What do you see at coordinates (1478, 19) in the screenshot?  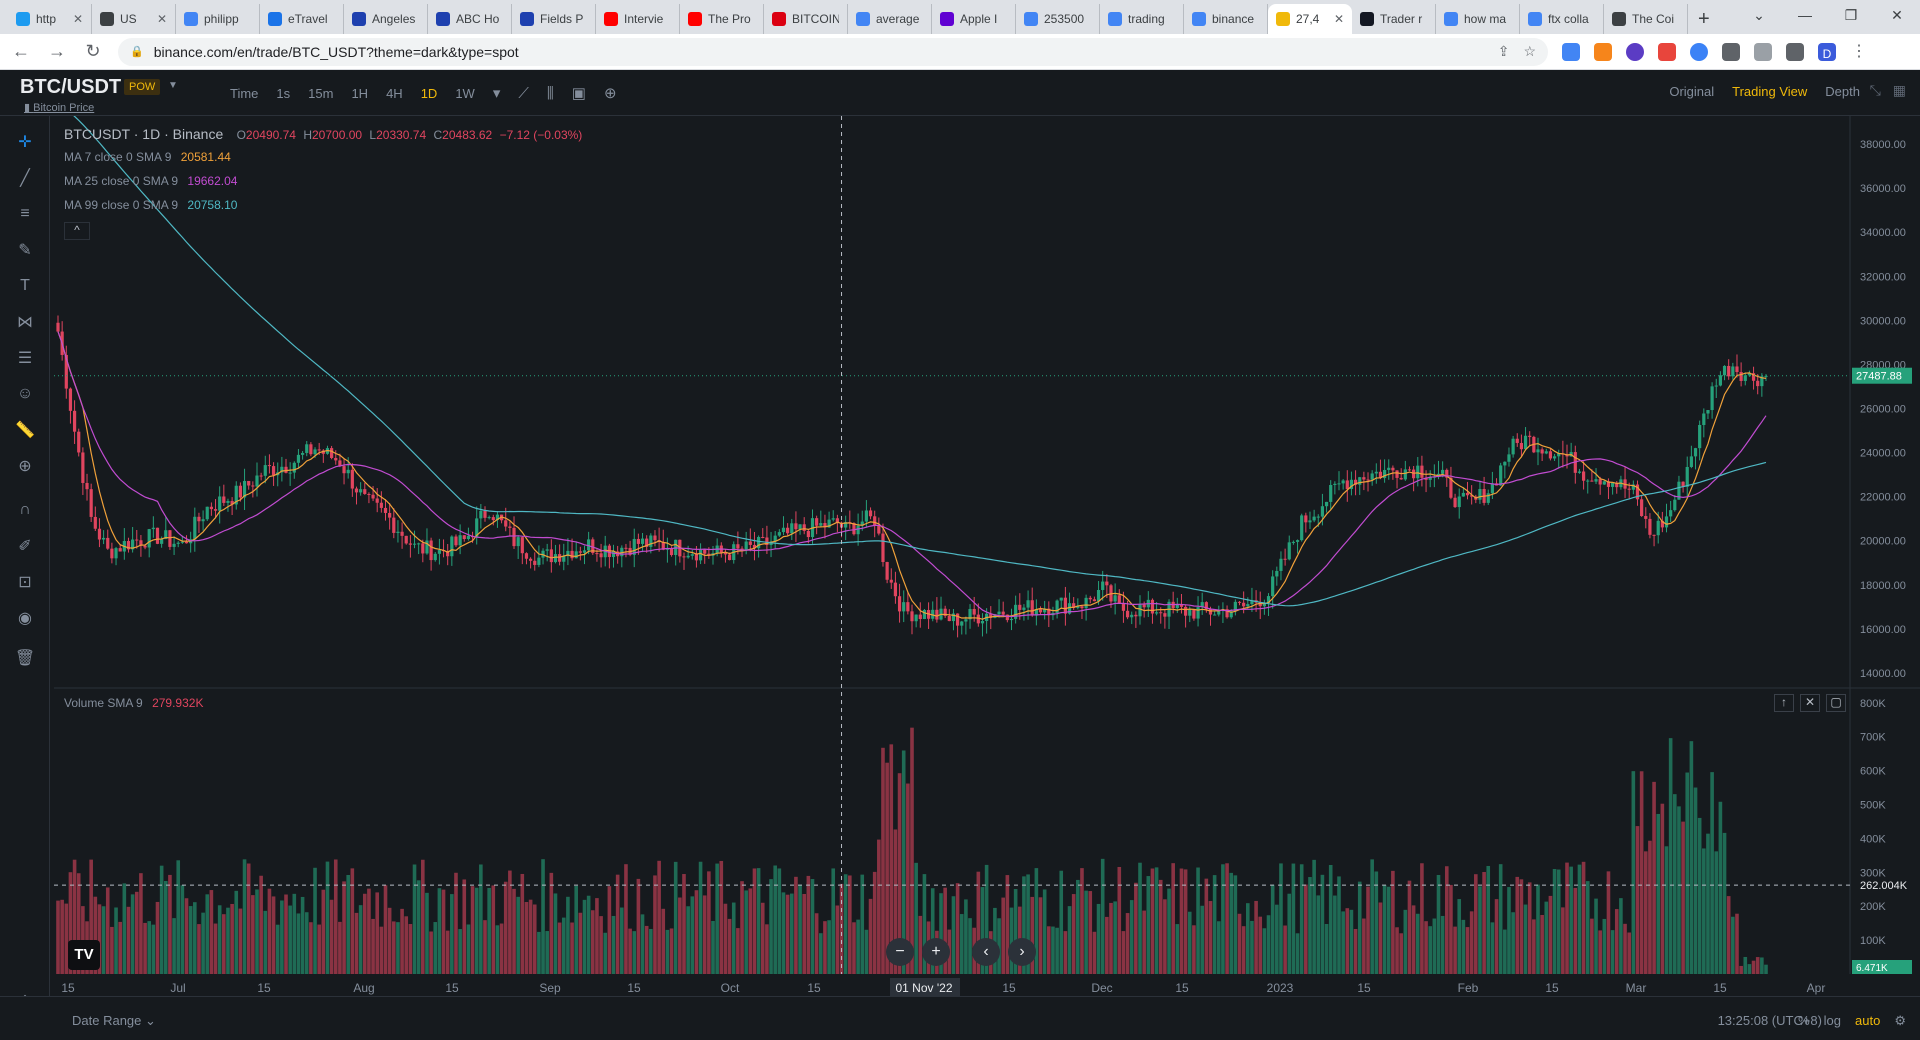 I see `browser-tab: how ma` at bounding box center [1478, 19].